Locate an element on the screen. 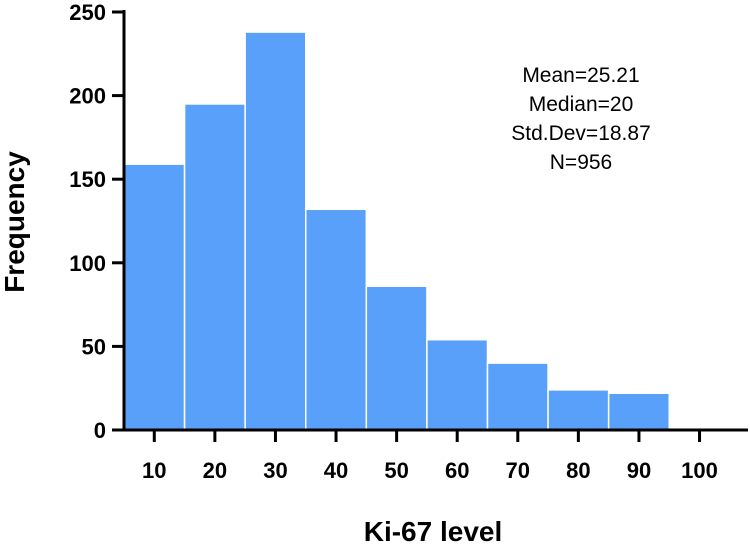  stats-mean: Mean=25.21 is located at coordinates (580, 75).